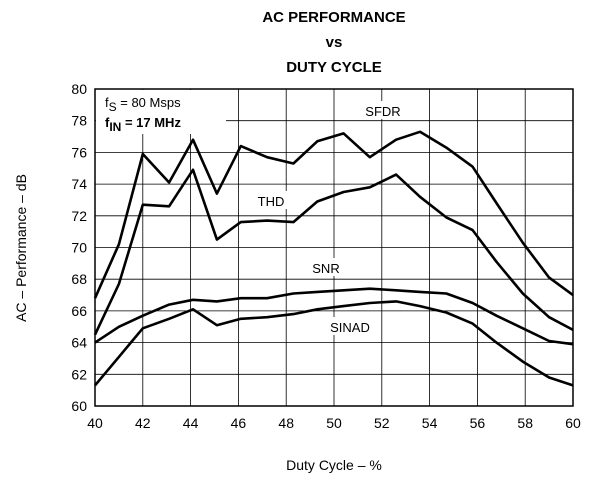  What do you see at coordinates (79, 311) in the screenshot?
I see `y-tick-label: 66` at bounding box center [79, 311].